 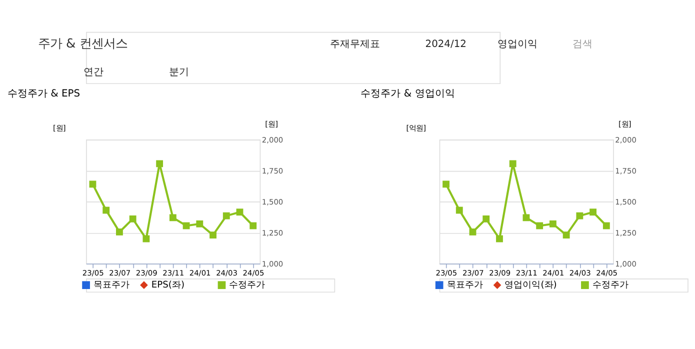 I want to click on text: 2024/12, so click(x=445, y=44).